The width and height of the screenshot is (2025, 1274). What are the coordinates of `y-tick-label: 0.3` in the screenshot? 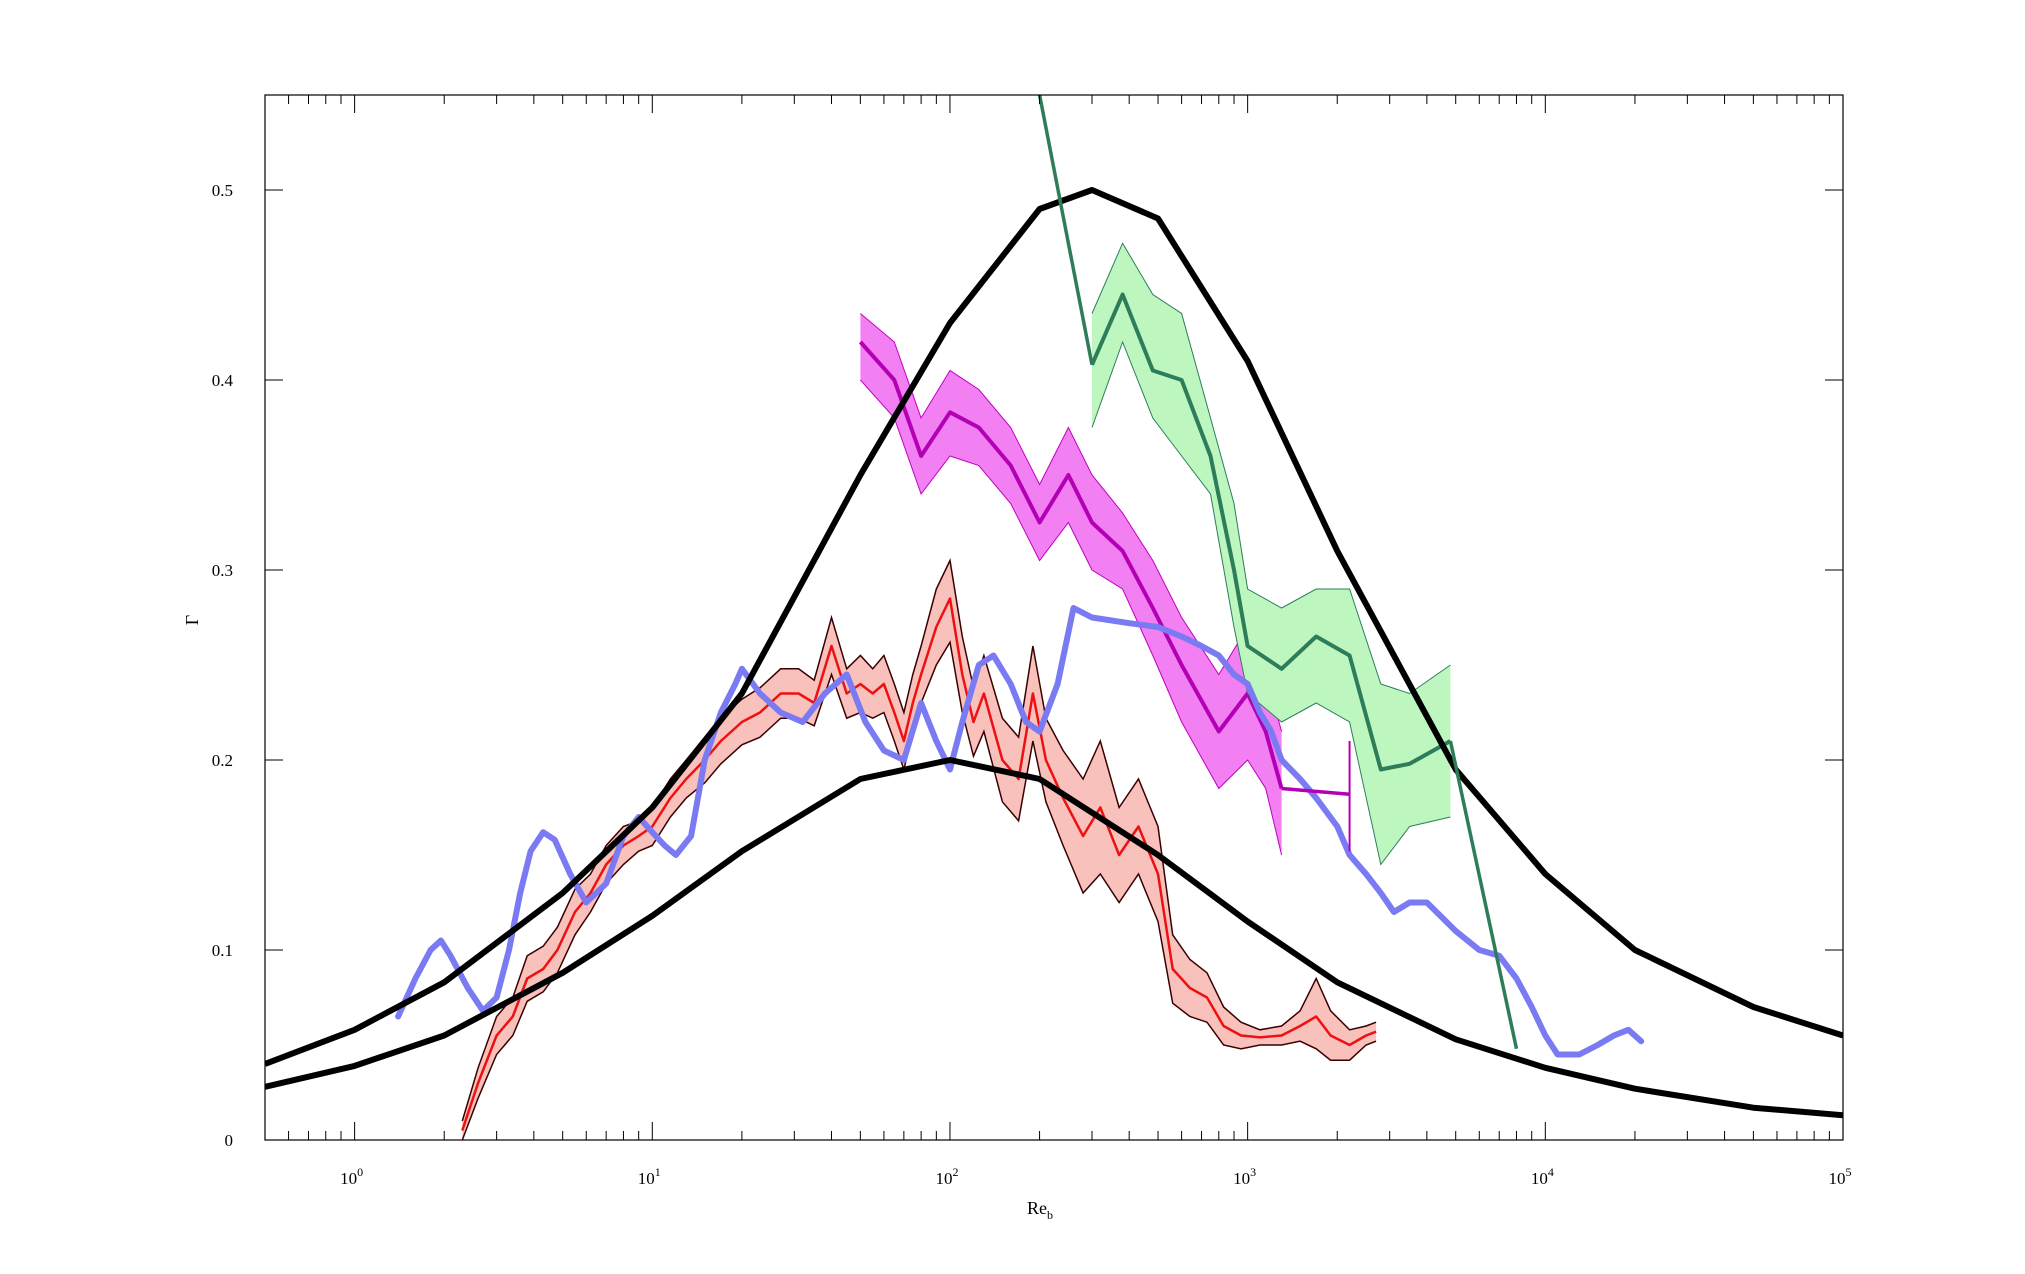 It's located at (222, 570).